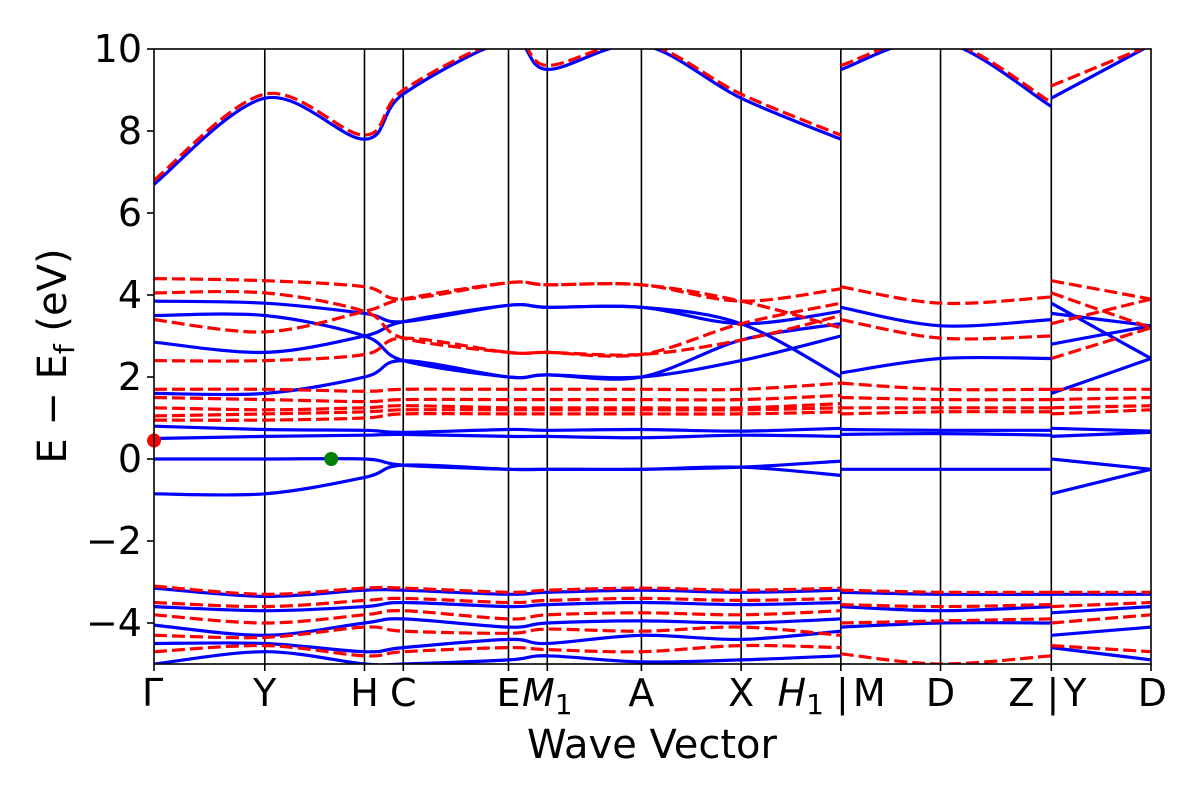  What do you see at coordinates (364, 693) in the screenshot?
I see `x-tick-label-2: H` at bounding box center [364, 693].